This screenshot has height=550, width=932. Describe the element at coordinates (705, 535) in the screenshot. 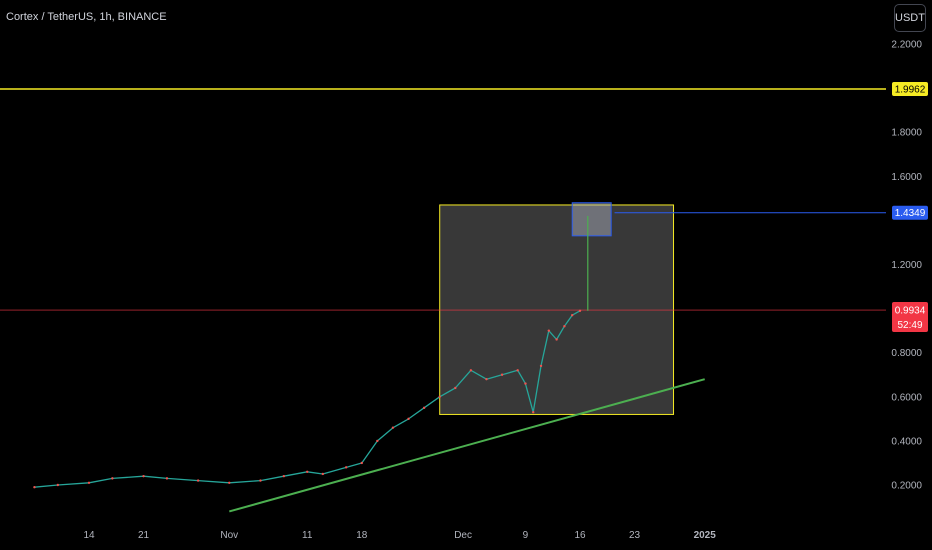

I see `x-tick-label: 2025` at that location.